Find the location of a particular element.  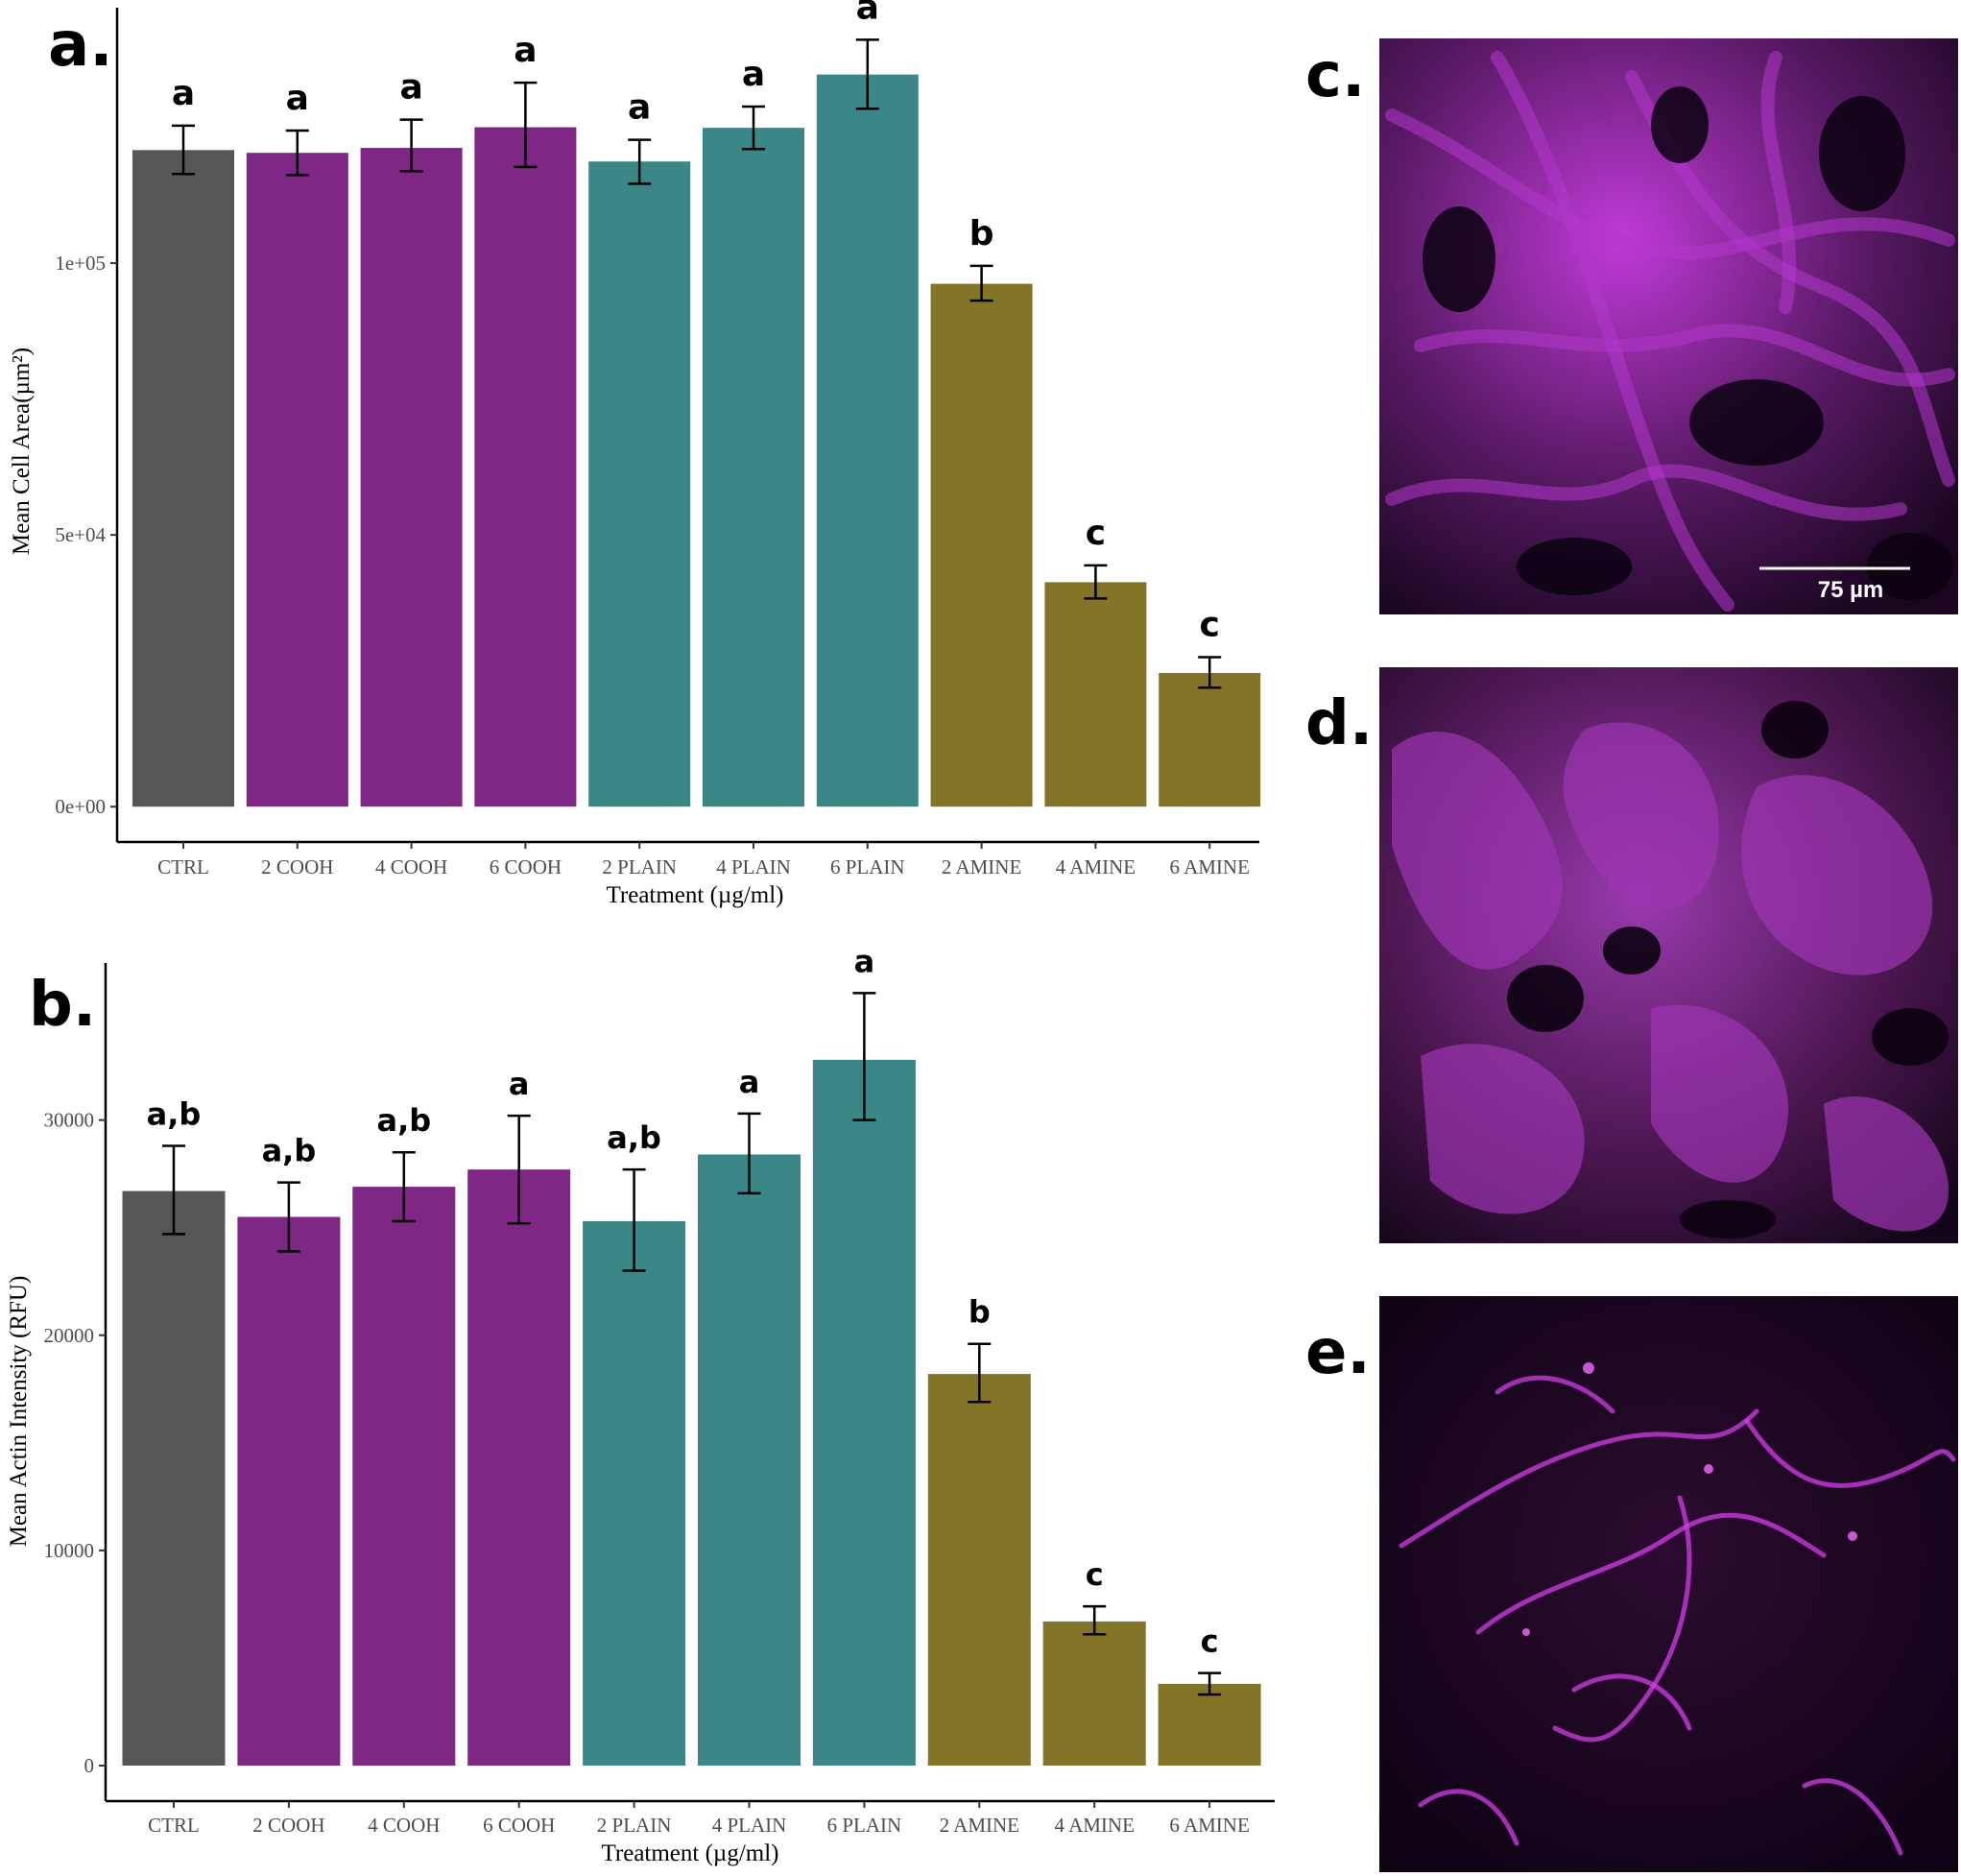

micrograph-c: 75 µm is located at coordinates (1668, 326).